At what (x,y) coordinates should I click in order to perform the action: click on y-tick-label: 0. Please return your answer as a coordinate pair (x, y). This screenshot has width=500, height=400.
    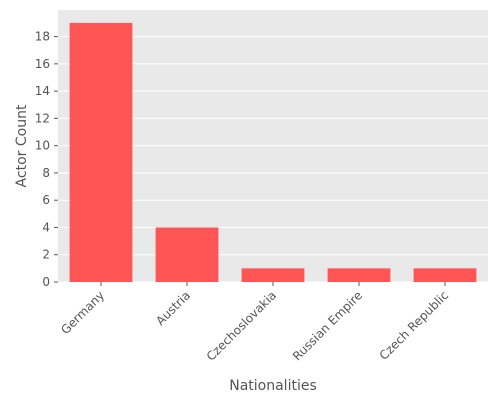
    Looking at the image, I should click on (46, 282).